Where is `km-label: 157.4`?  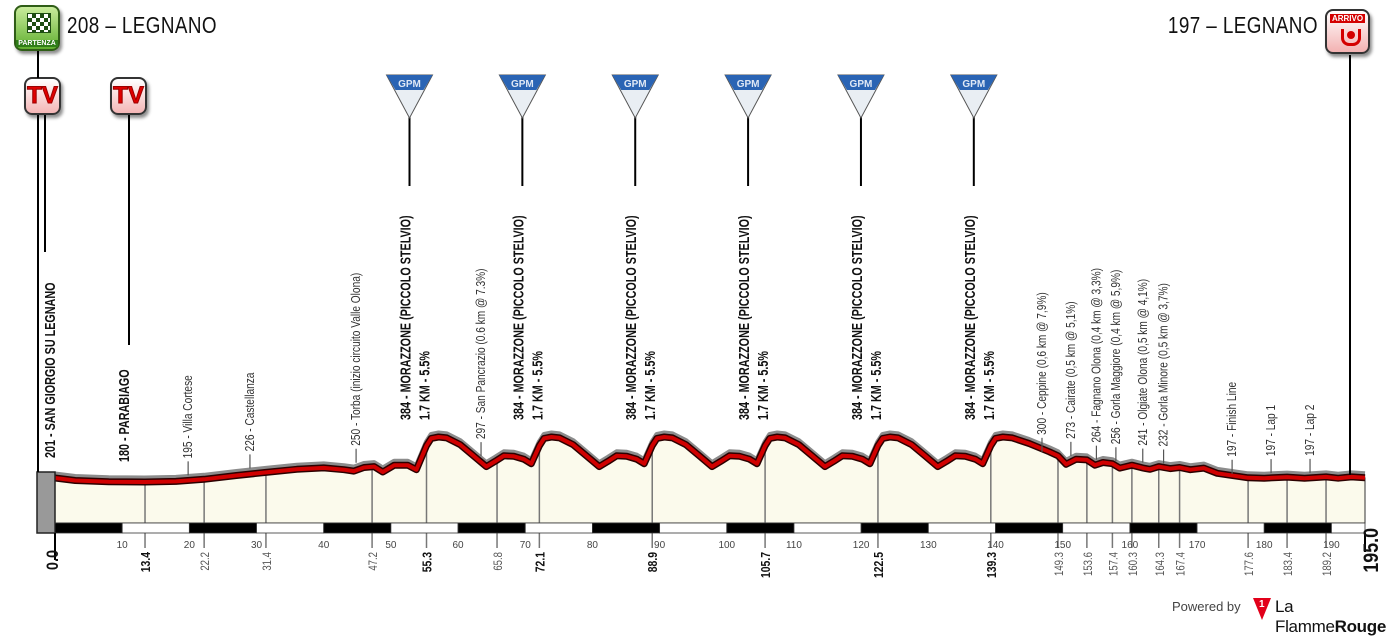
km-label: 157.4 is located at coordinates (1113, 564).